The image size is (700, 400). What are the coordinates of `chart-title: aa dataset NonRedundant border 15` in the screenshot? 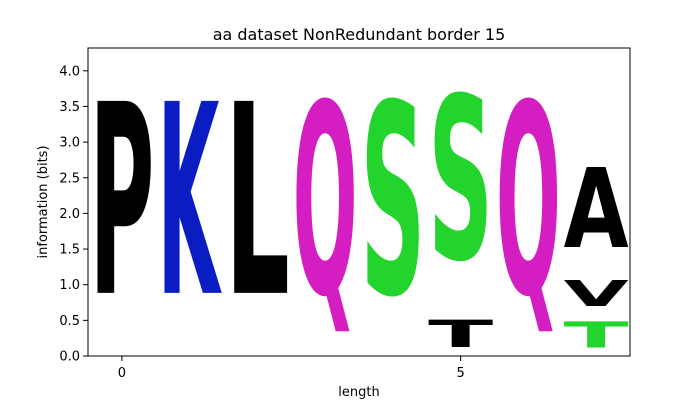 It's located at (359, 34).